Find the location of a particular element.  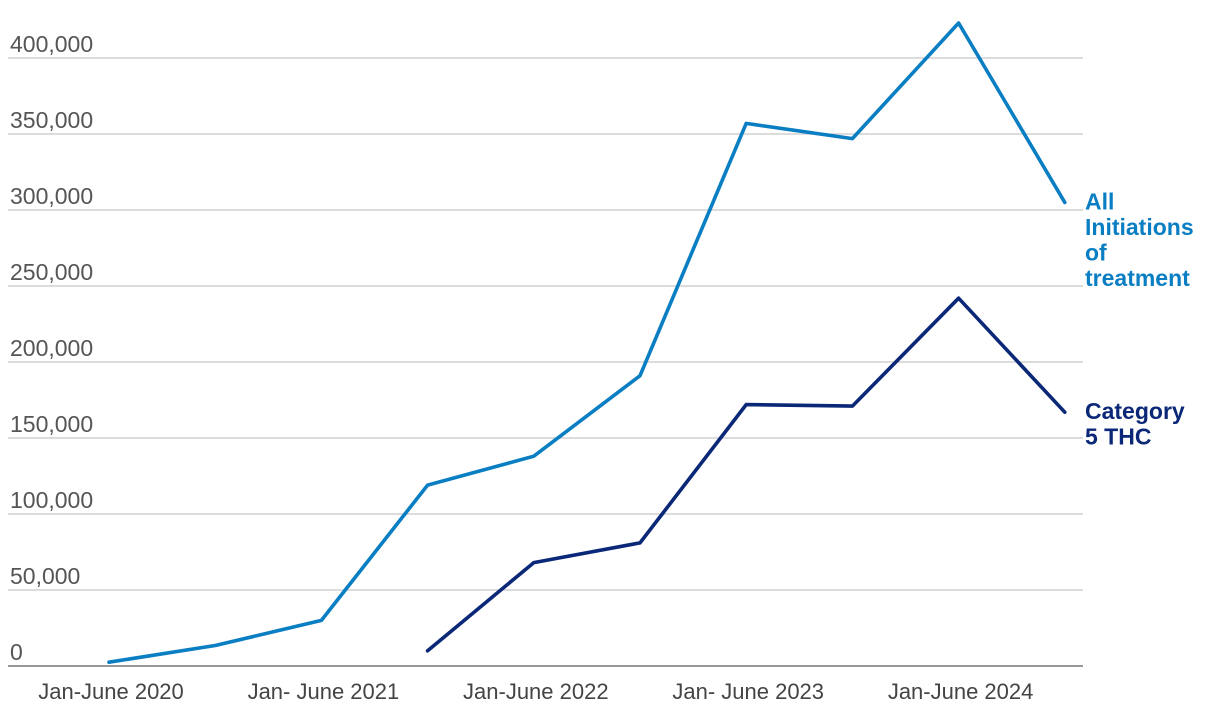

y-tick-label: 300,000 is located at coordinates (51, 196).